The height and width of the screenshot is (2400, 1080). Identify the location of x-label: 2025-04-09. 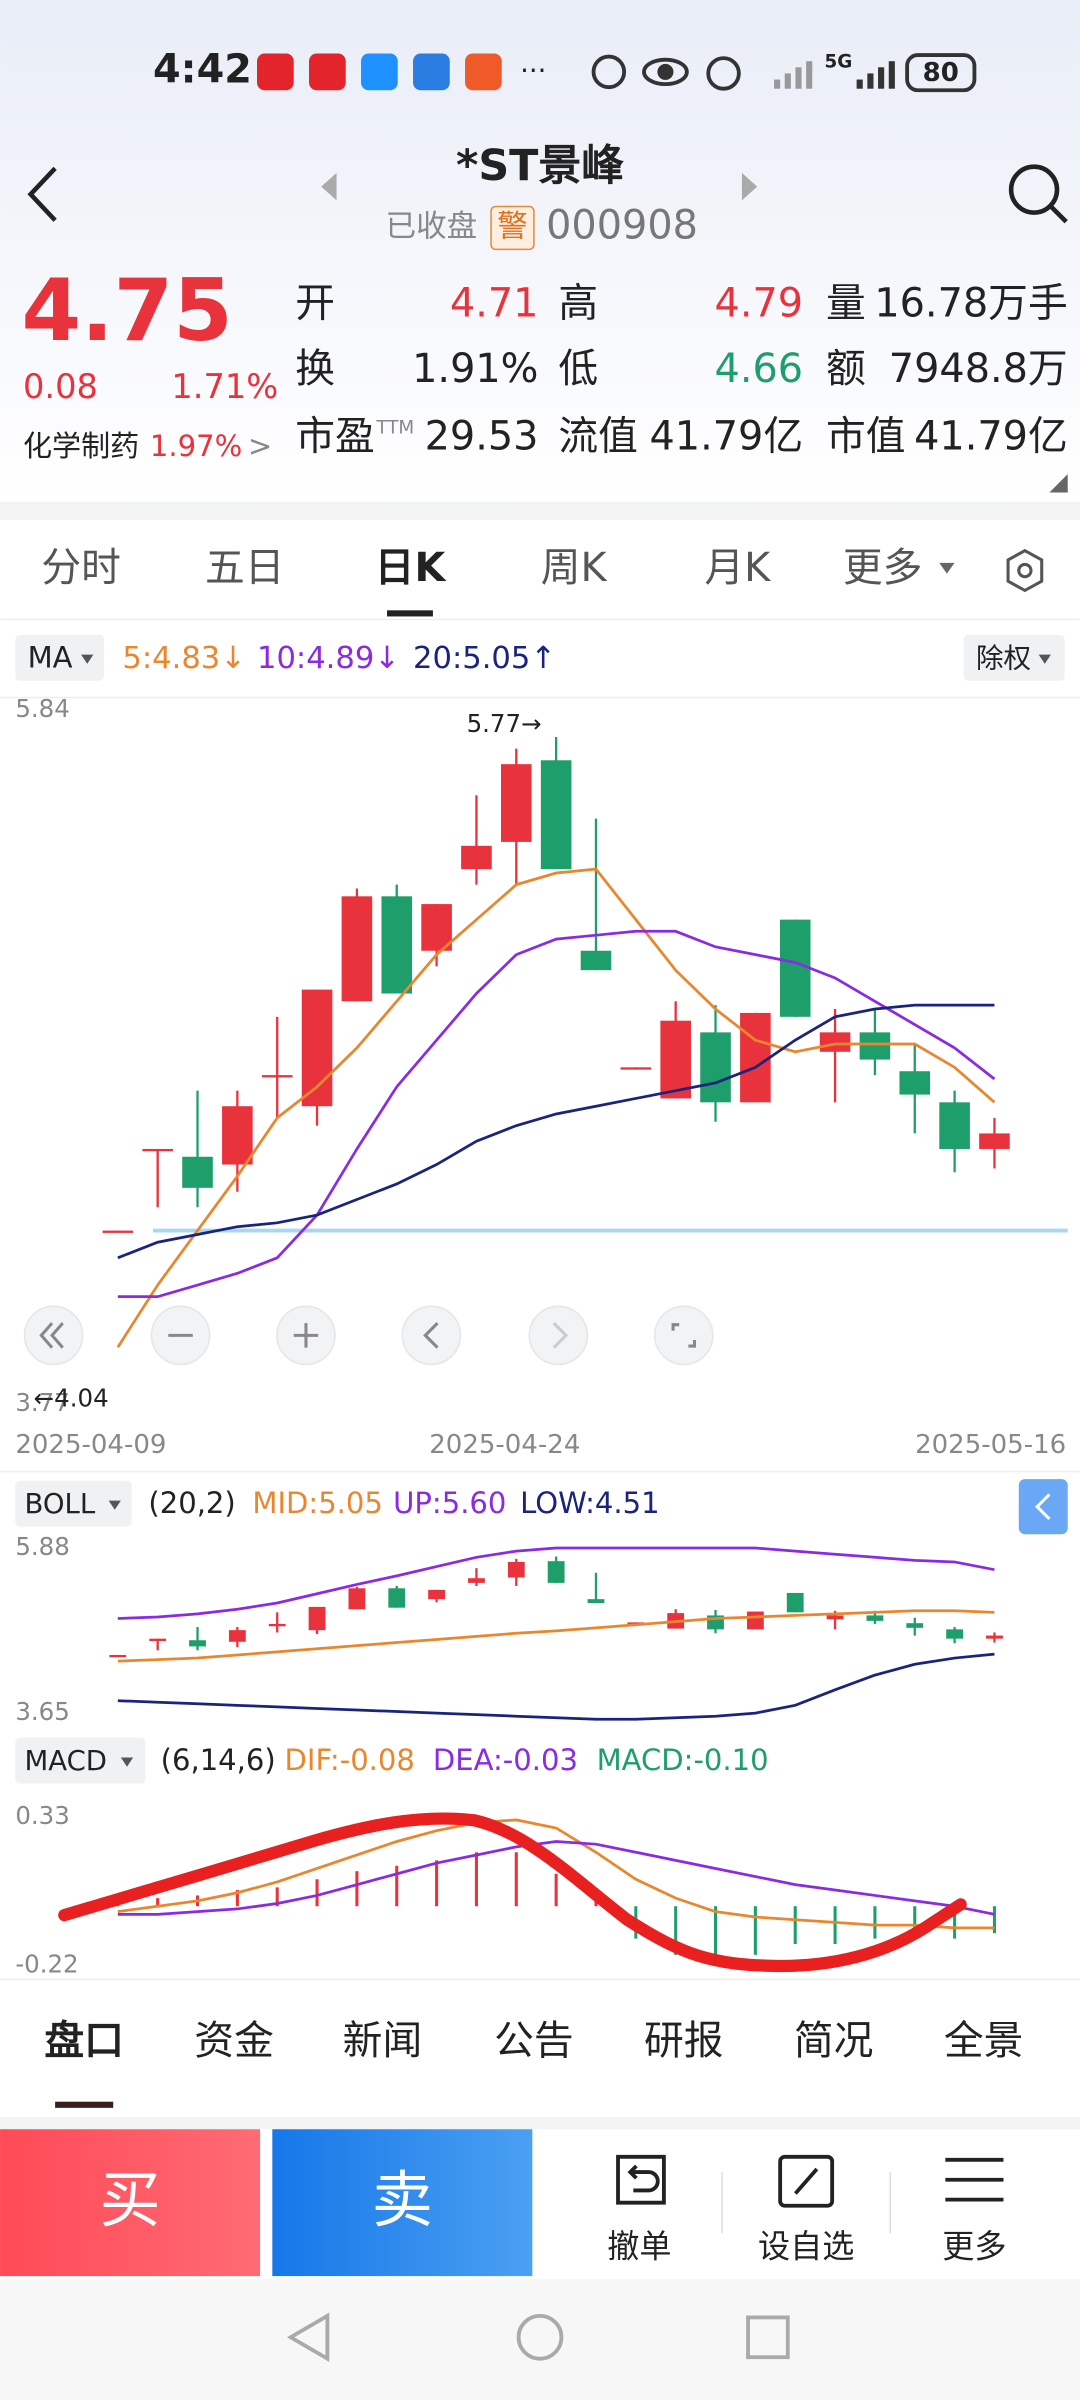
(90, 1445).